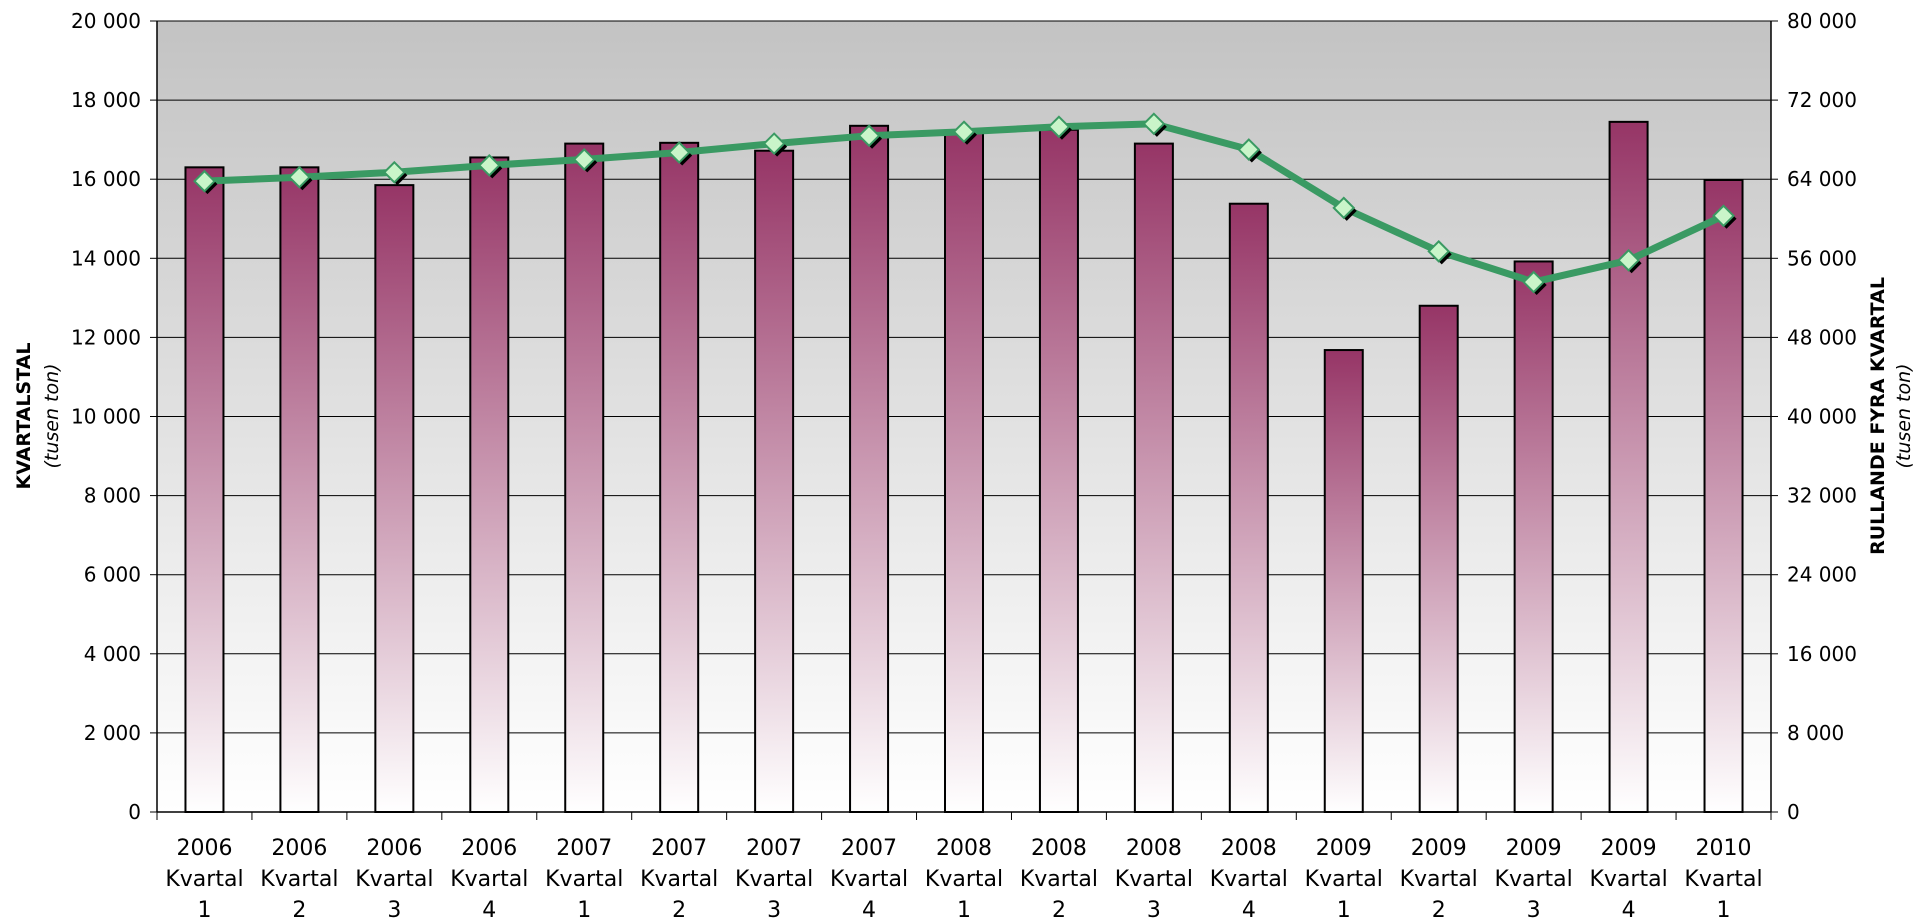 This screenshot has width=1919, height=922. Describe the element at coordinates (679, 879) in the screenshot. I see `category-label: 2007 Kvartal 2` at that location.